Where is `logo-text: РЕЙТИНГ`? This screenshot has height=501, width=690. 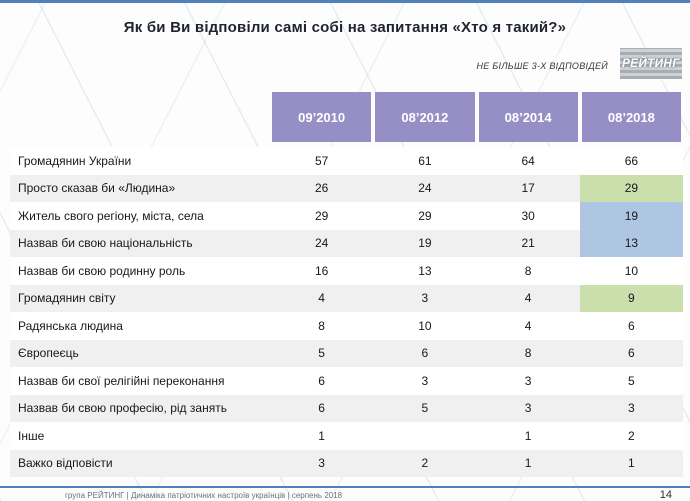 logo-text: РЕЙТИНГ is located at coordinates (651, 63).